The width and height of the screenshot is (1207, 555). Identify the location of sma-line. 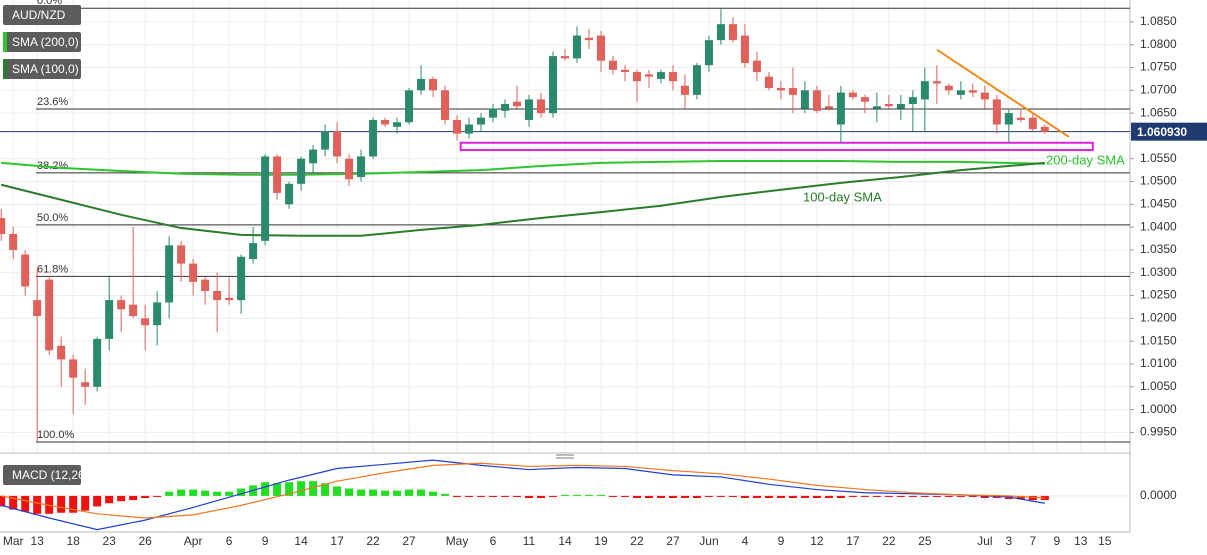
(522, 199).